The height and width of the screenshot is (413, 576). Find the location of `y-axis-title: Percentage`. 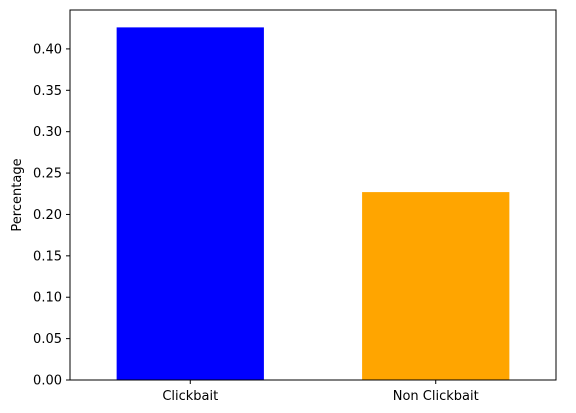

y-axis-title: Percentage is located at coordinates (17, 194).